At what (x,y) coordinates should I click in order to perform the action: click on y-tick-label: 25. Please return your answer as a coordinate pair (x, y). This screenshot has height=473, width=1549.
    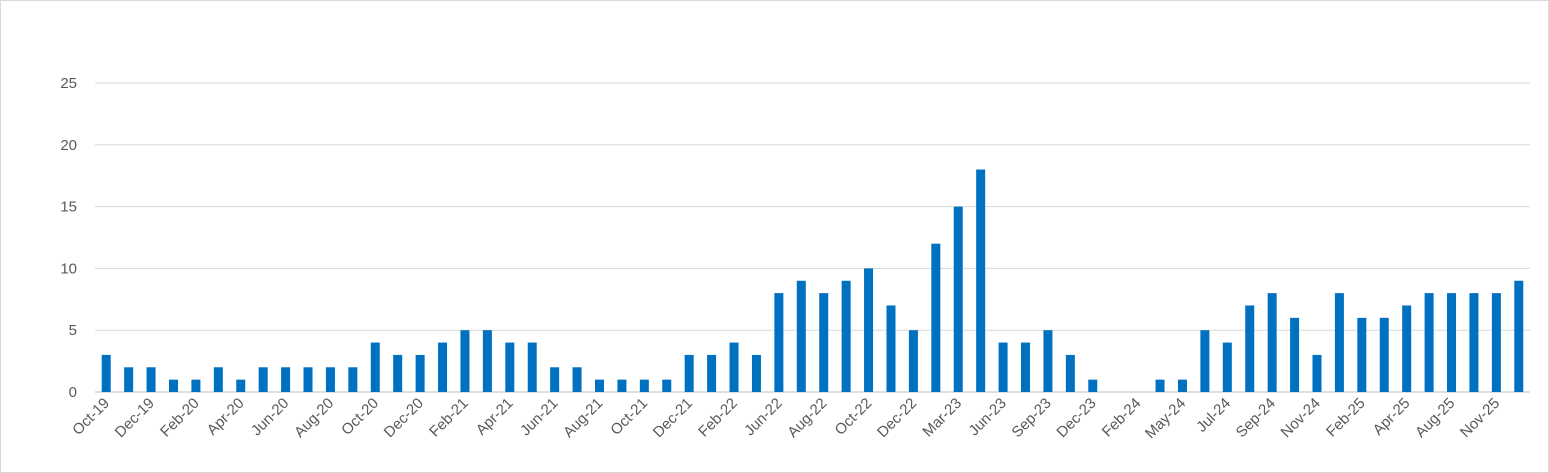
    Looking at the image, I should click on (68, 83).